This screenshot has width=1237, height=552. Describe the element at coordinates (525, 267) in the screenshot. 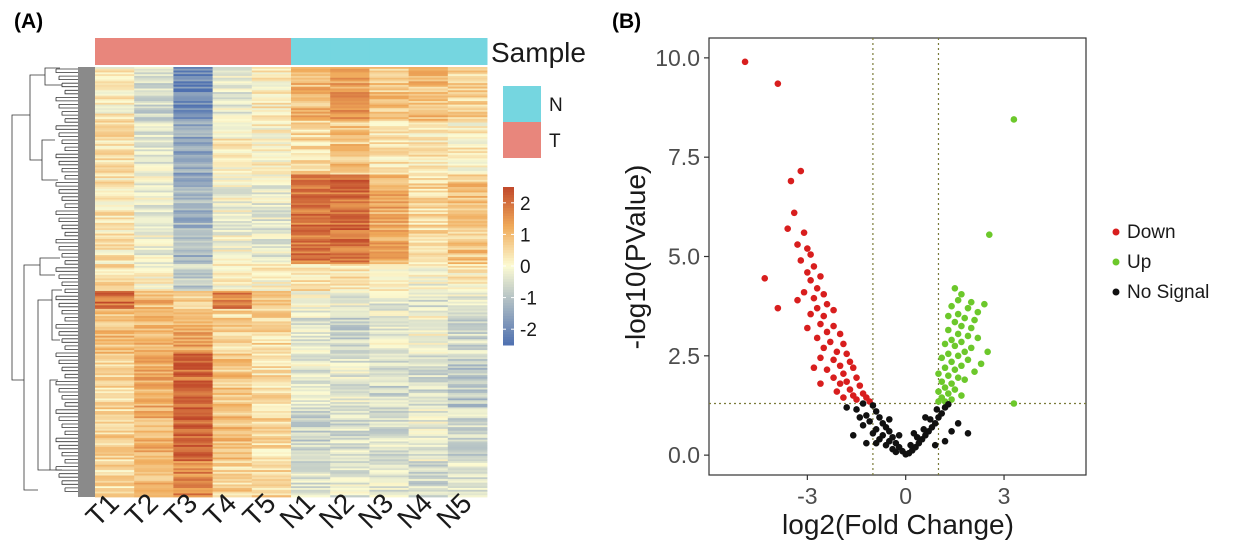

I see `color-scale-label: 0` at that location.